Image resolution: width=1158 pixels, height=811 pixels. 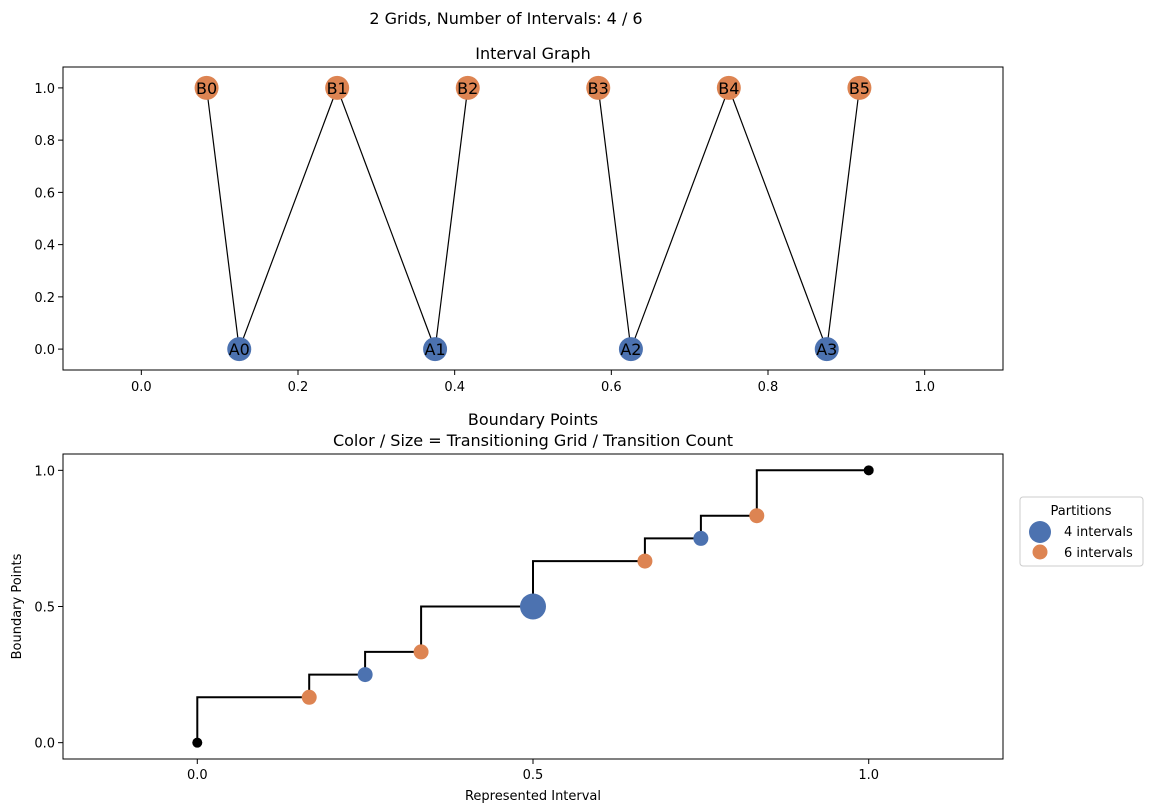 What do you see at coordinates (44, 298) in the screenshot?
I see `y-tick-label: 0.2` at bounding box center [44, 298].